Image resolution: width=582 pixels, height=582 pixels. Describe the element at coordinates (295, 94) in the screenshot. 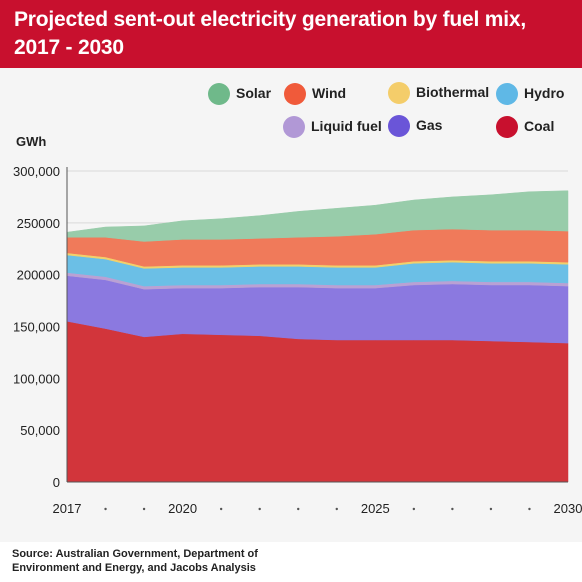

I see `legend-swatch-wind` at that location.